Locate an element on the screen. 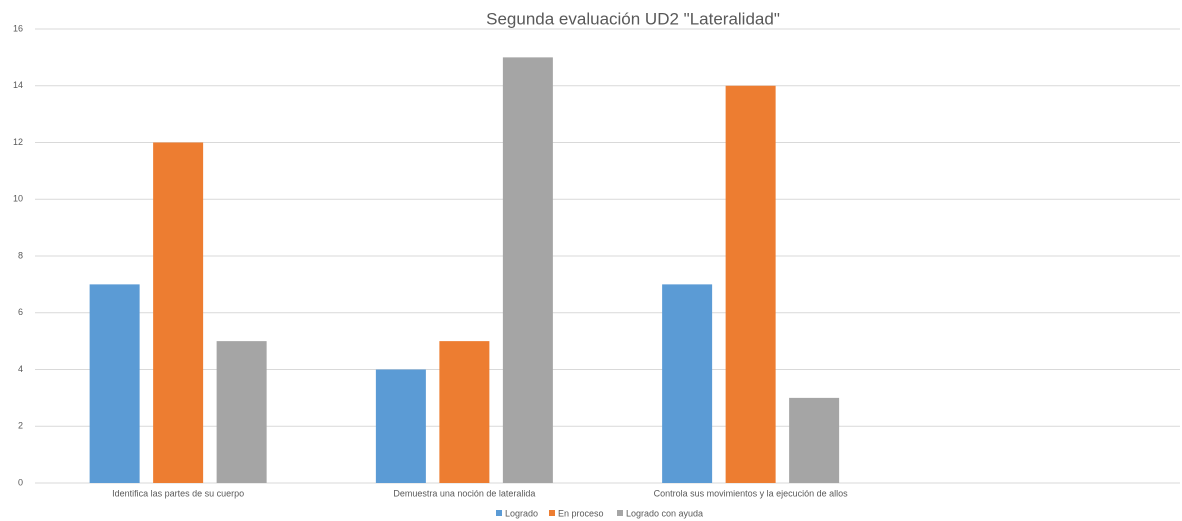  legend-label: En proceso is located at coordinates (581, 513).